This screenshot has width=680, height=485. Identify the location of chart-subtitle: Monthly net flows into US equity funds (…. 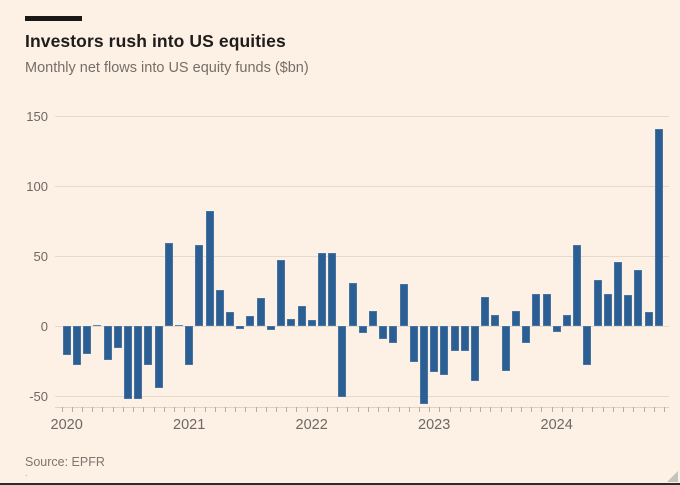
(167, 68).